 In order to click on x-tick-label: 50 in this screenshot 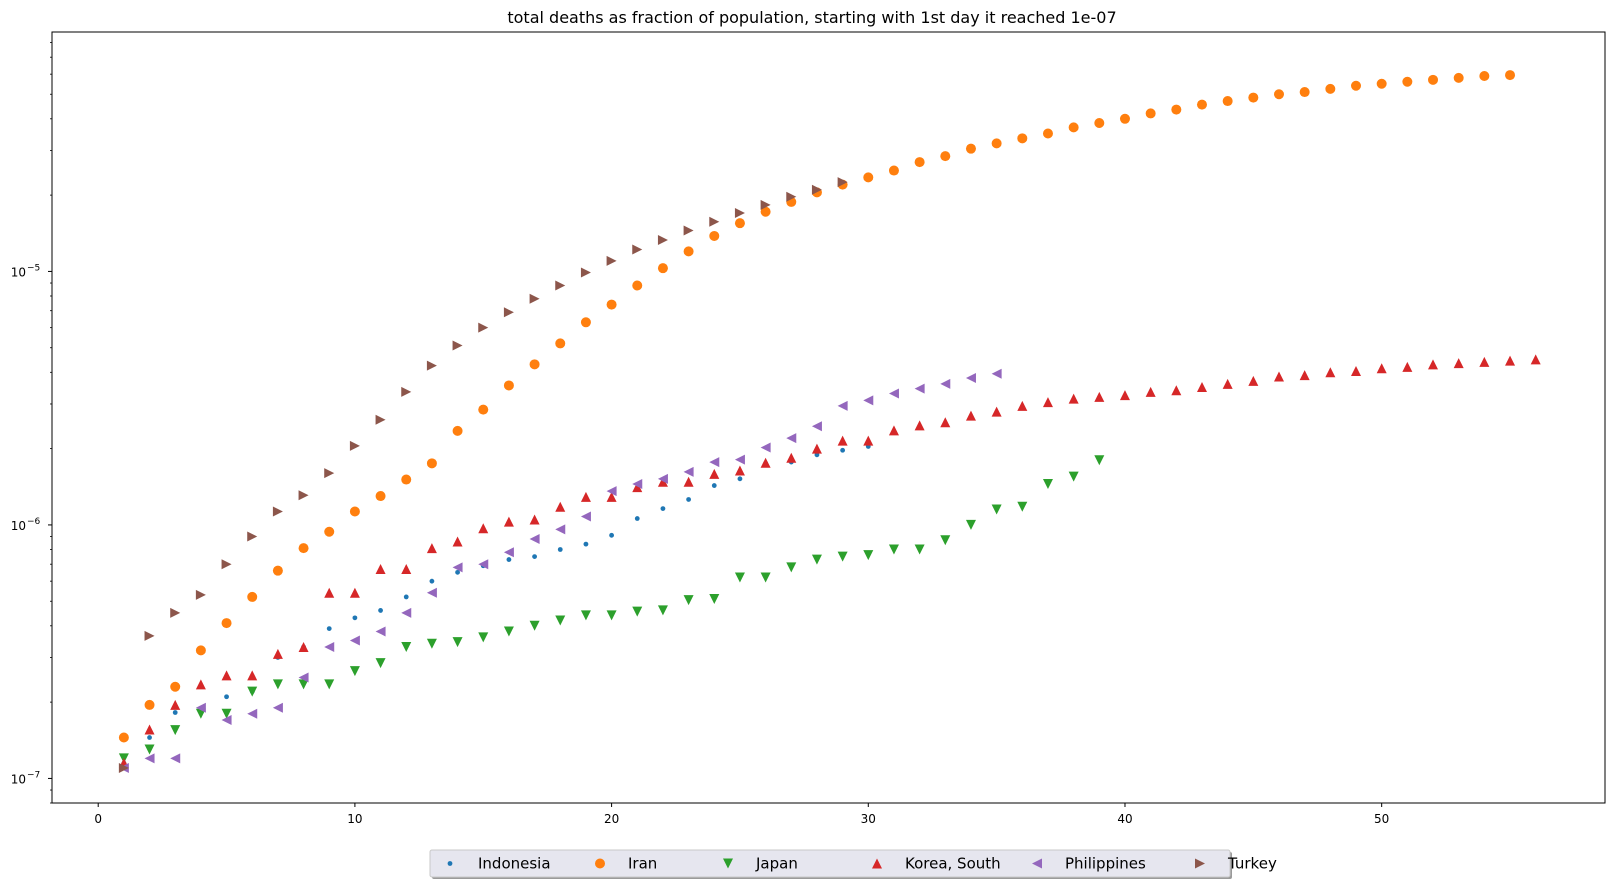, I will do `click(1381, 819)`.